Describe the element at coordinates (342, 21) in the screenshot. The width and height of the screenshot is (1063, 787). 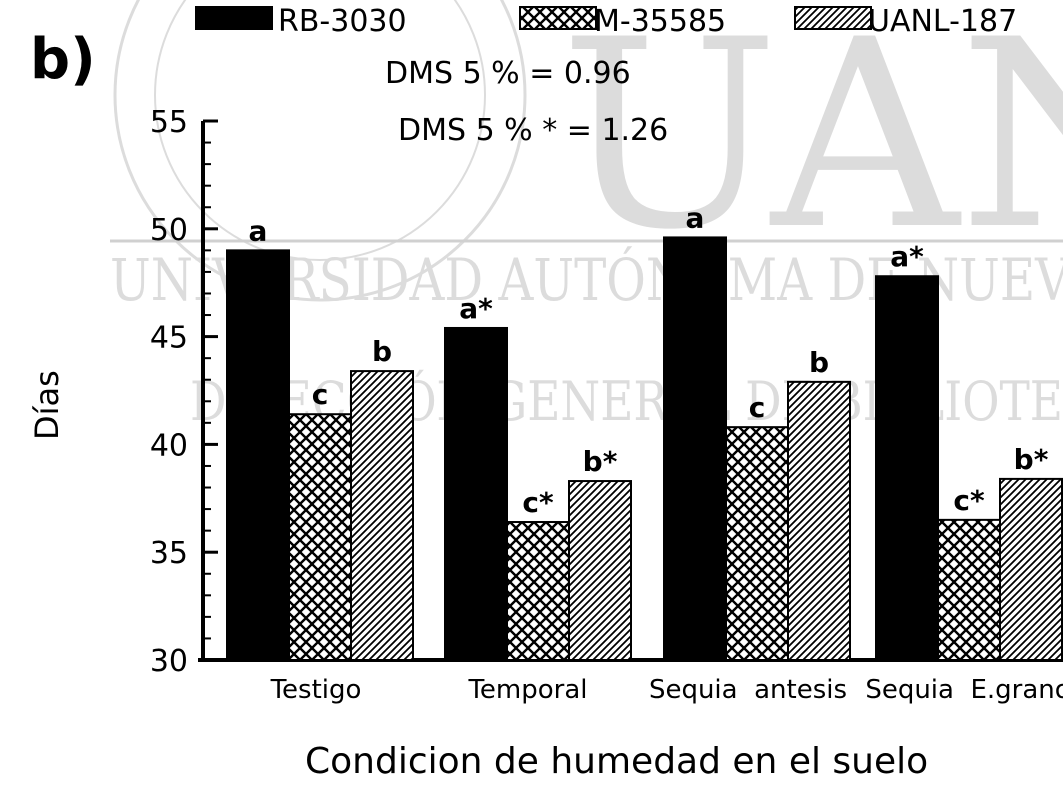
I see `legend-label: RB-3030` at that location.